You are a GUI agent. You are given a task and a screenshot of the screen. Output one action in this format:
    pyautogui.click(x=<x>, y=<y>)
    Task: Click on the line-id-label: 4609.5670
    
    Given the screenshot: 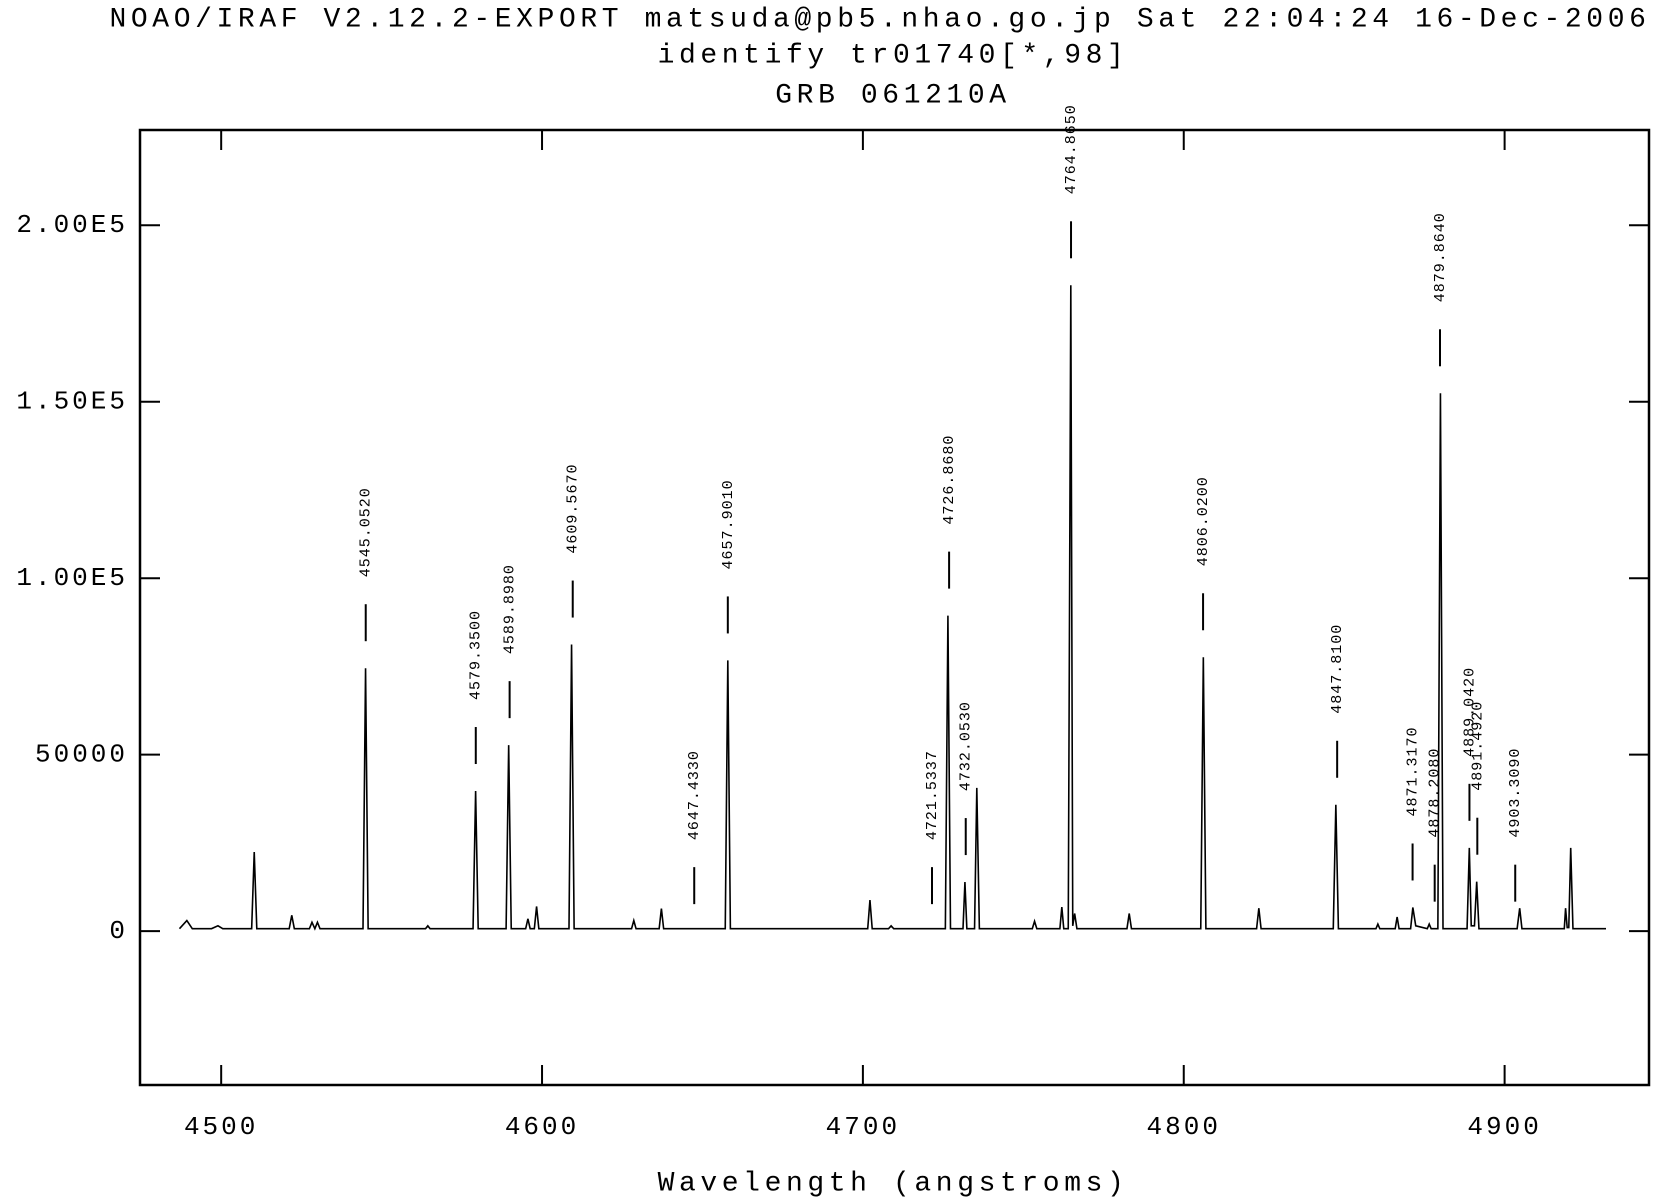 What is the action you would take?
    pyautogui.click(x=573, y=509)
    